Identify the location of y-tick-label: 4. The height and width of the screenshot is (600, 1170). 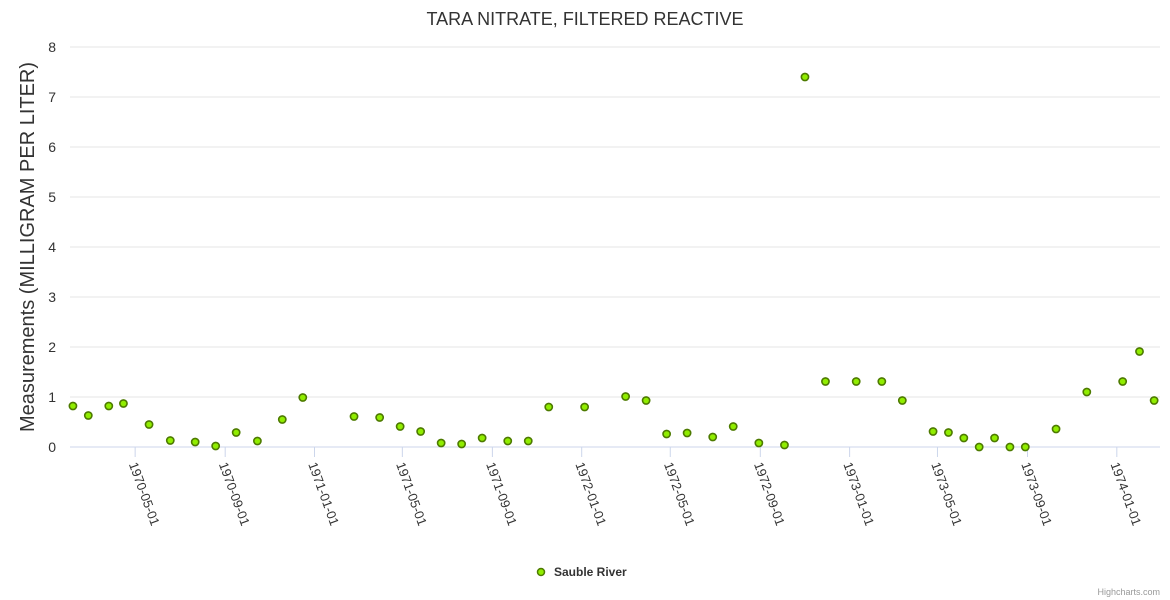
(52, 247).